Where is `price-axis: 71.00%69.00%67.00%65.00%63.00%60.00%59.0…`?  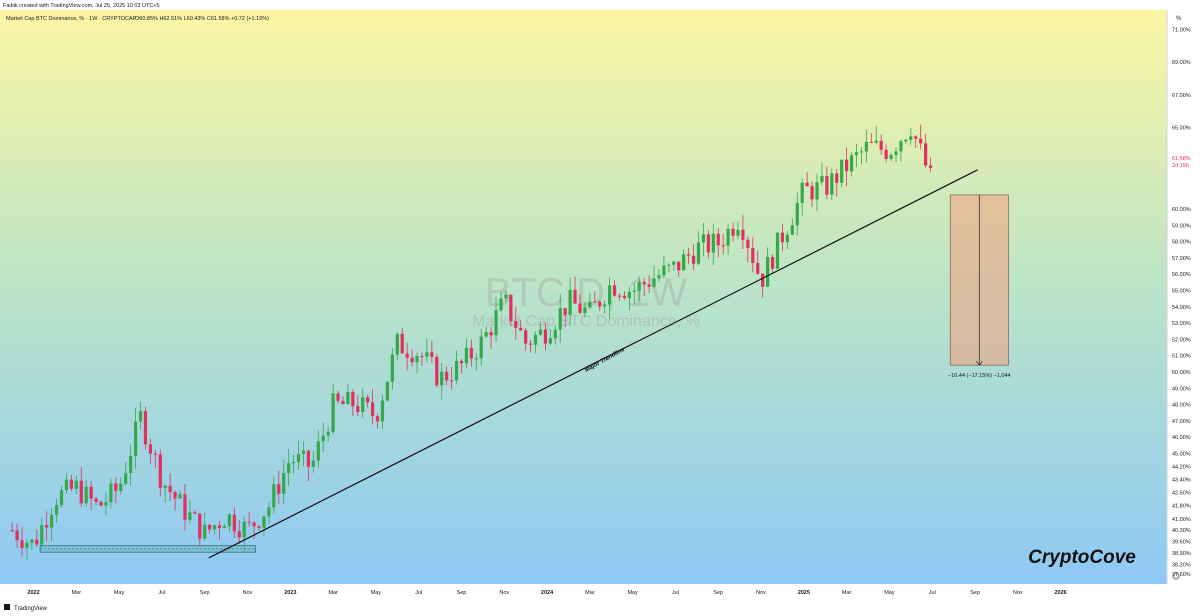
price-axis: 71.00%69.00%67.00%65.00%63.00%60.00%59.0… is located at coordinates (1181, 303).